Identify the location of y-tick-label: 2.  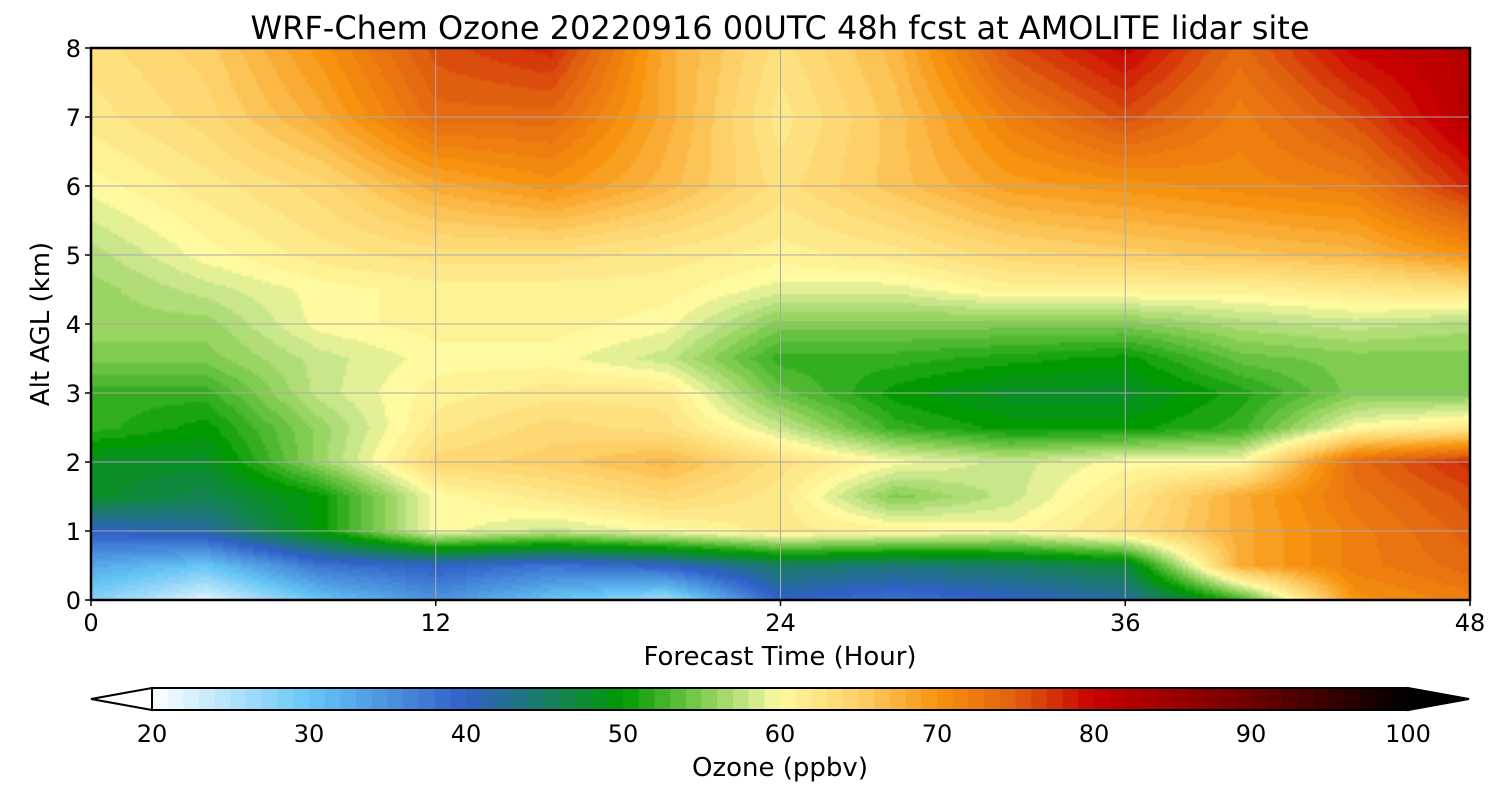
(73, 463).